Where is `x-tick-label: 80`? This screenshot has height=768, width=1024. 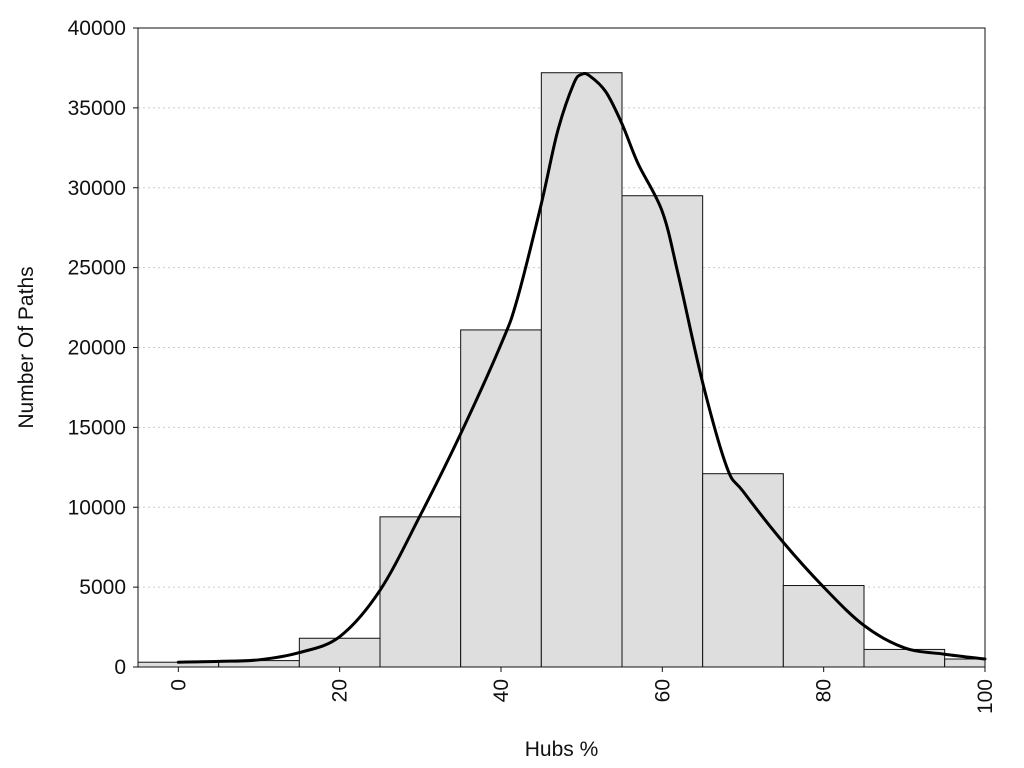
x-tick-label: 80 is located at coordinates (824, 690).